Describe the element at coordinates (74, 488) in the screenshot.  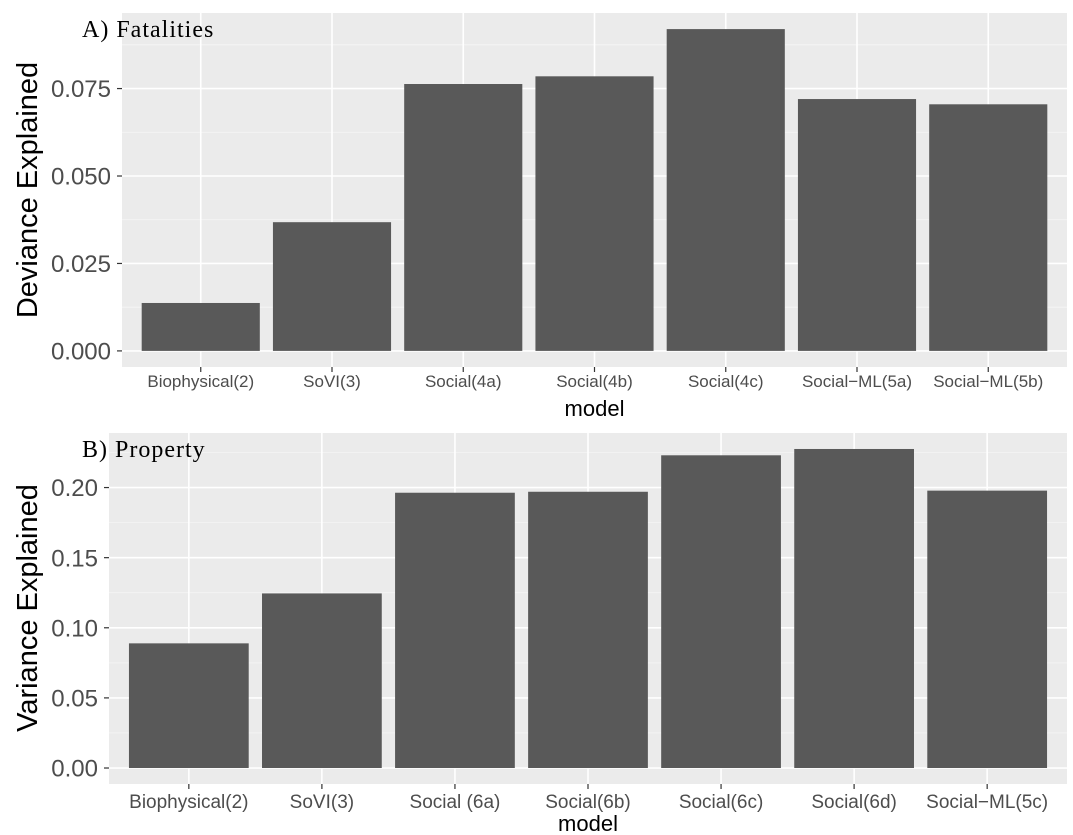
I see `y-tick-label: 0.20` at that location.